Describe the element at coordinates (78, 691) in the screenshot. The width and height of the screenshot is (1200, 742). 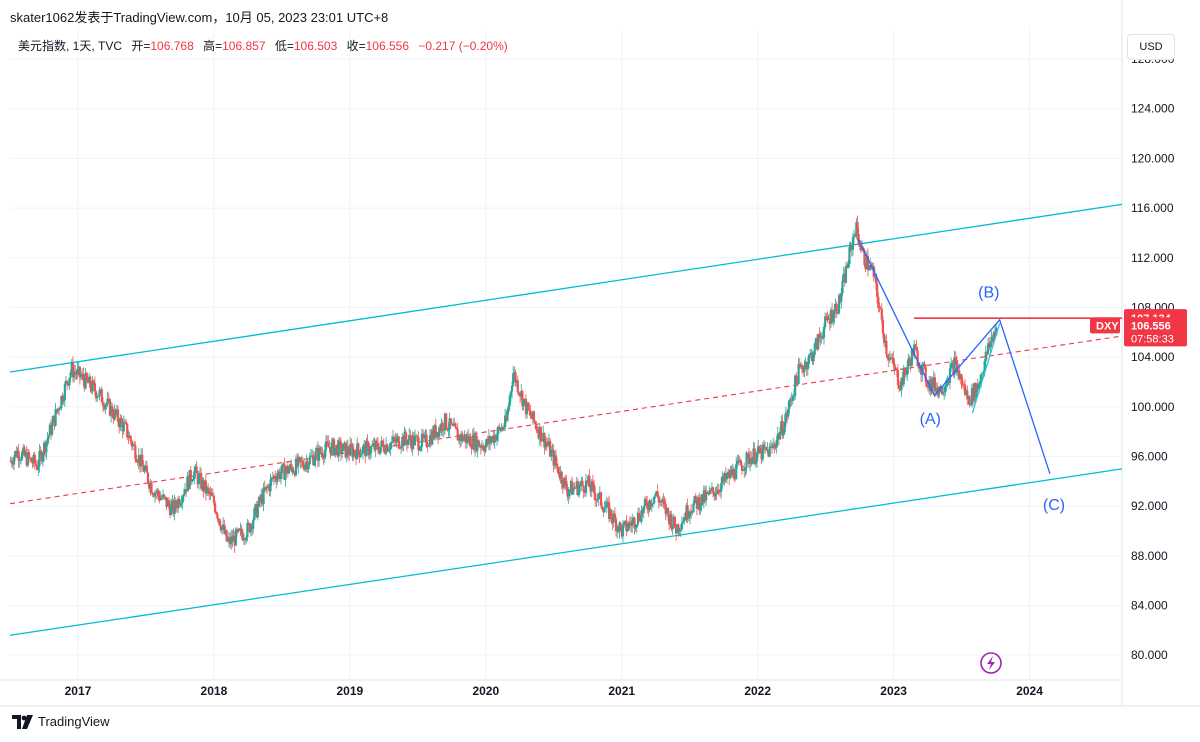
I see `x-tick-label: 2017` at that location.